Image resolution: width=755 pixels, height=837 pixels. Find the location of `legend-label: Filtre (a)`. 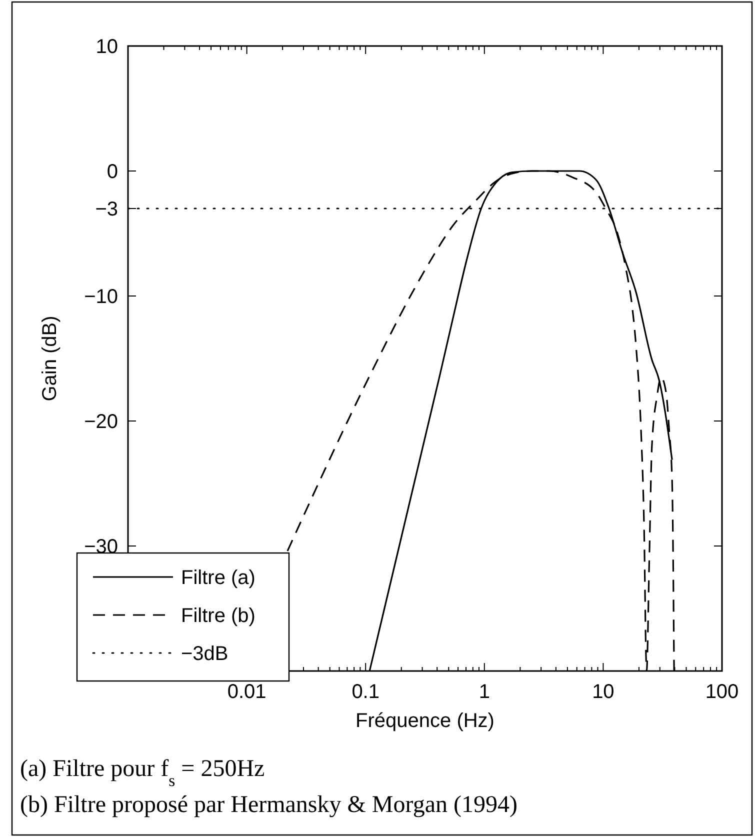

legend-label: Filtre (a) is located at coordinates (218, 578).